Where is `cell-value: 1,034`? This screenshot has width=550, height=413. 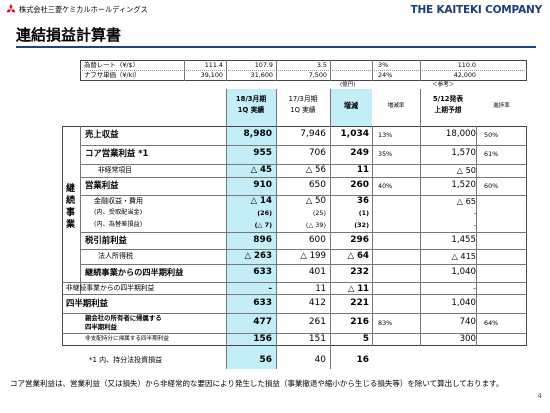 cell-value: 1,034 is located at coordinates (354, 134).